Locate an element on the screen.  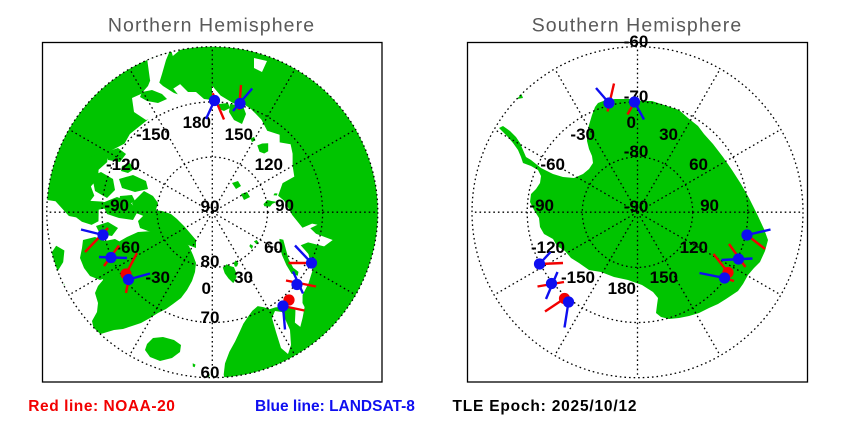
svg-text: 80 is located at coordinates (210, 261).